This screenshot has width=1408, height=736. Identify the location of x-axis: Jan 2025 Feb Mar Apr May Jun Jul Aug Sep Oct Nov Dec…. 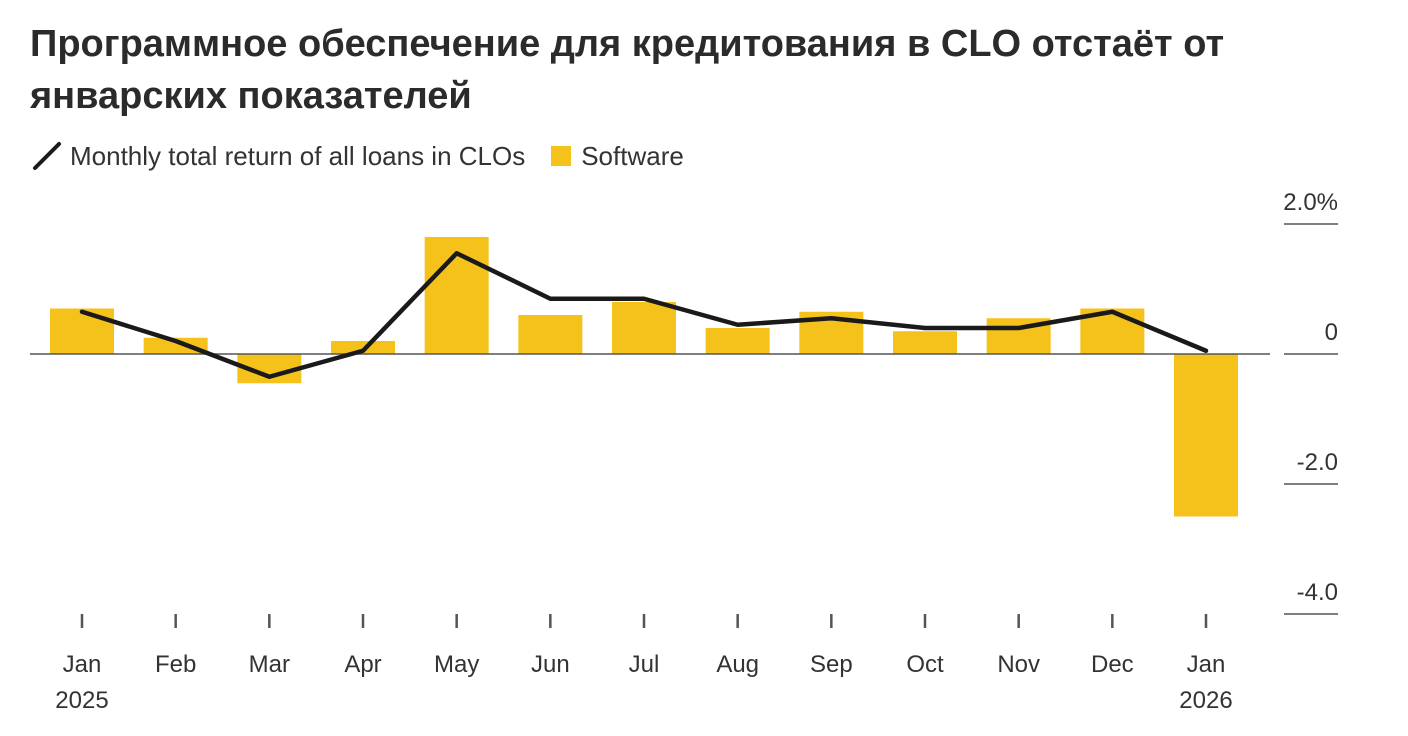
(644, 664).